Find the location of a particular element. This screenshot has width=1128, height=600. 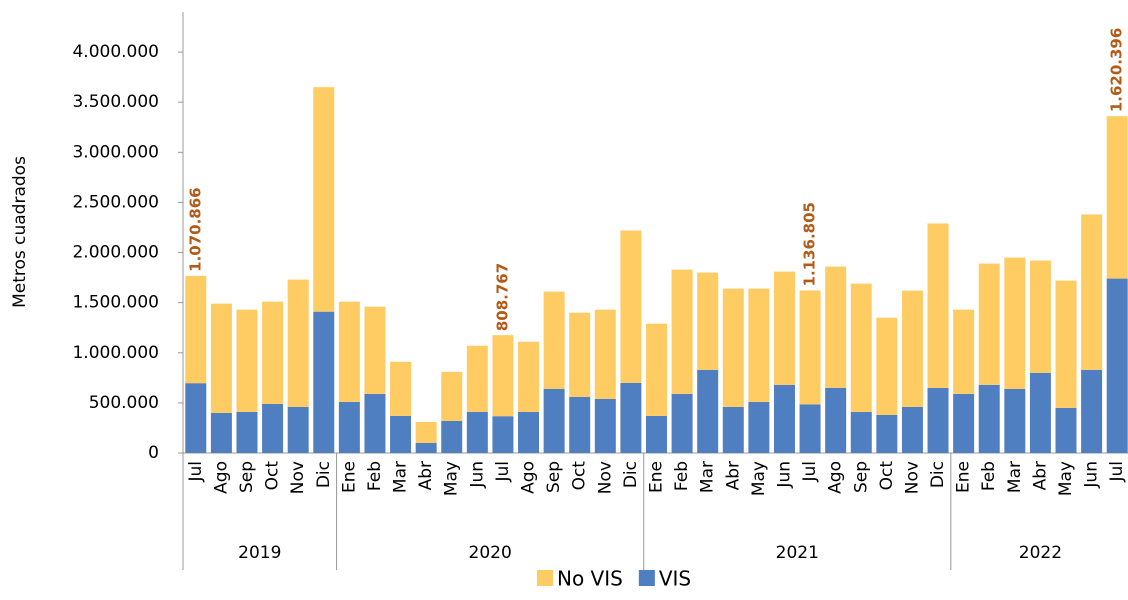

legend-label: No VIS is located at coordinates (590, 579).